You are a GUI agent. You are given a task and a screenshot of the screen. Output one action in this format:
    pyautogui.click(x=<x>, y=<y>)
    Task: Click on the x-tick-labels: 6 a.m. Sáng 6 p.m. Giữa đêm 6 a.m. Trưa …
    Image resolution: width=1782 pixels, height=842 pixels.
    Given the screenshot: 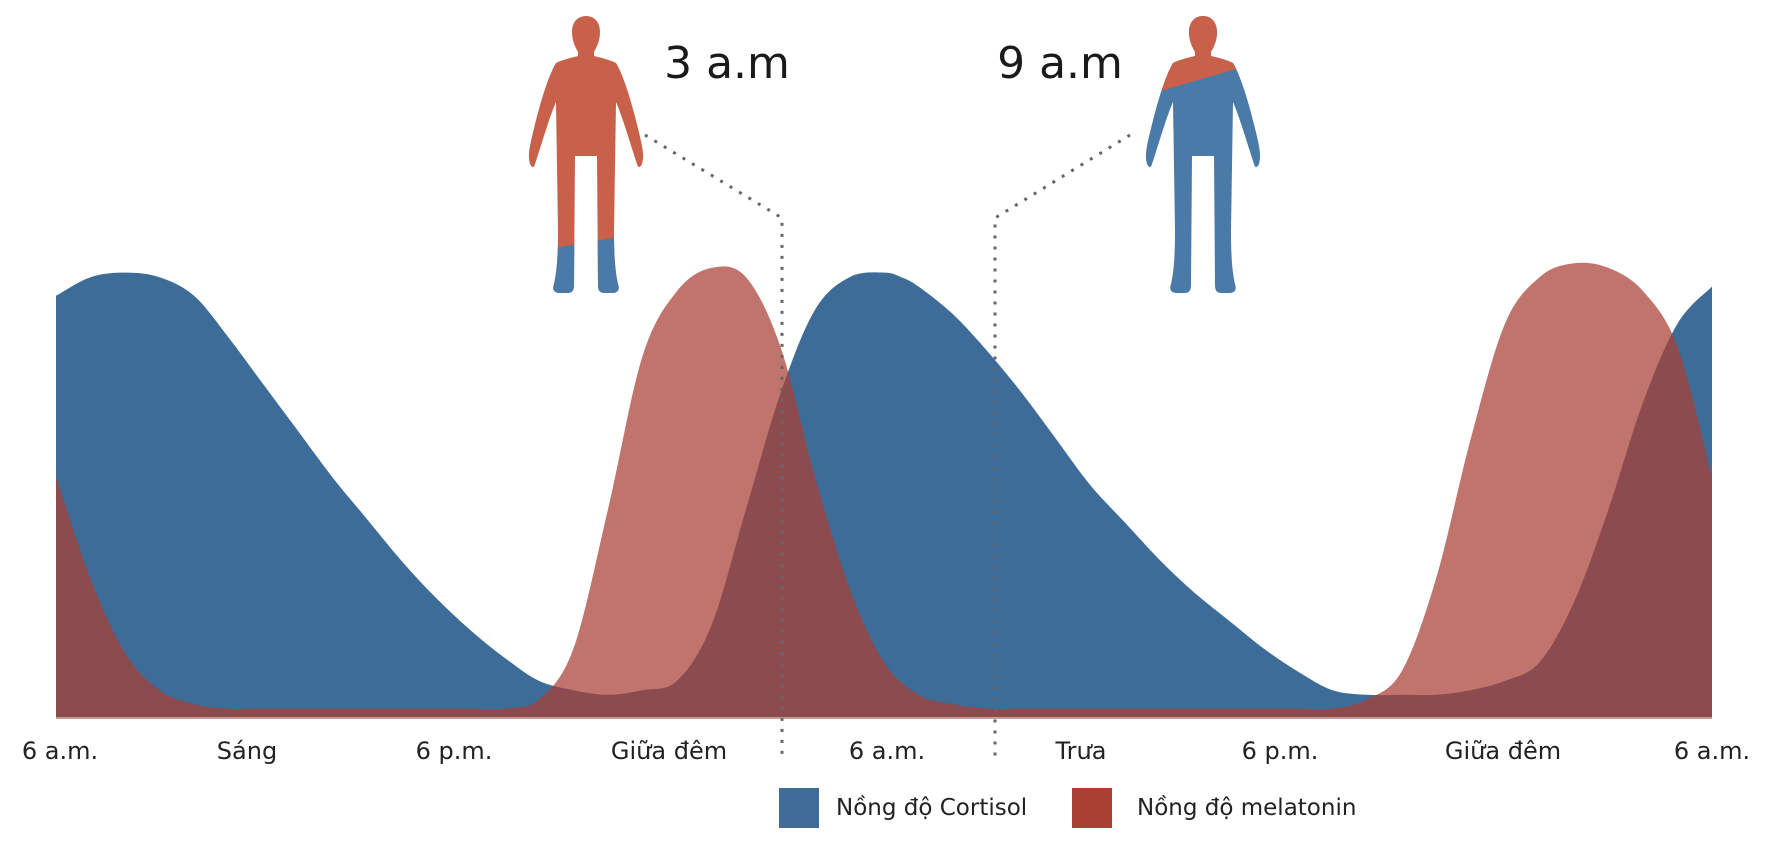 What is the action you would take?
    pyautogui.click(x=886, y=751)
    